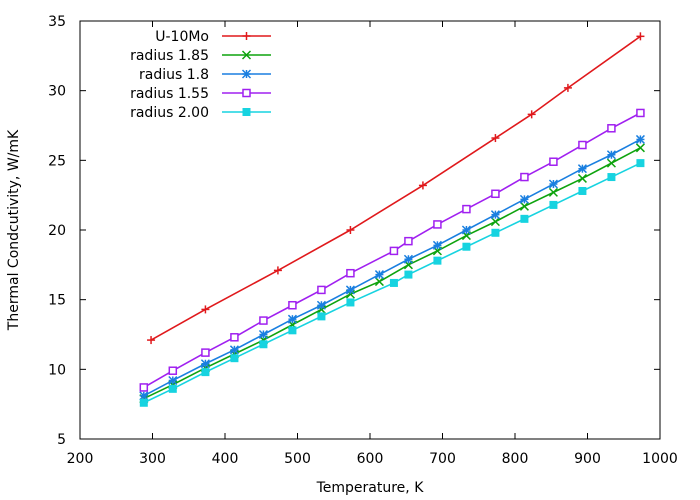  I want to click on y-tick-label: 15, so click(57, 301).